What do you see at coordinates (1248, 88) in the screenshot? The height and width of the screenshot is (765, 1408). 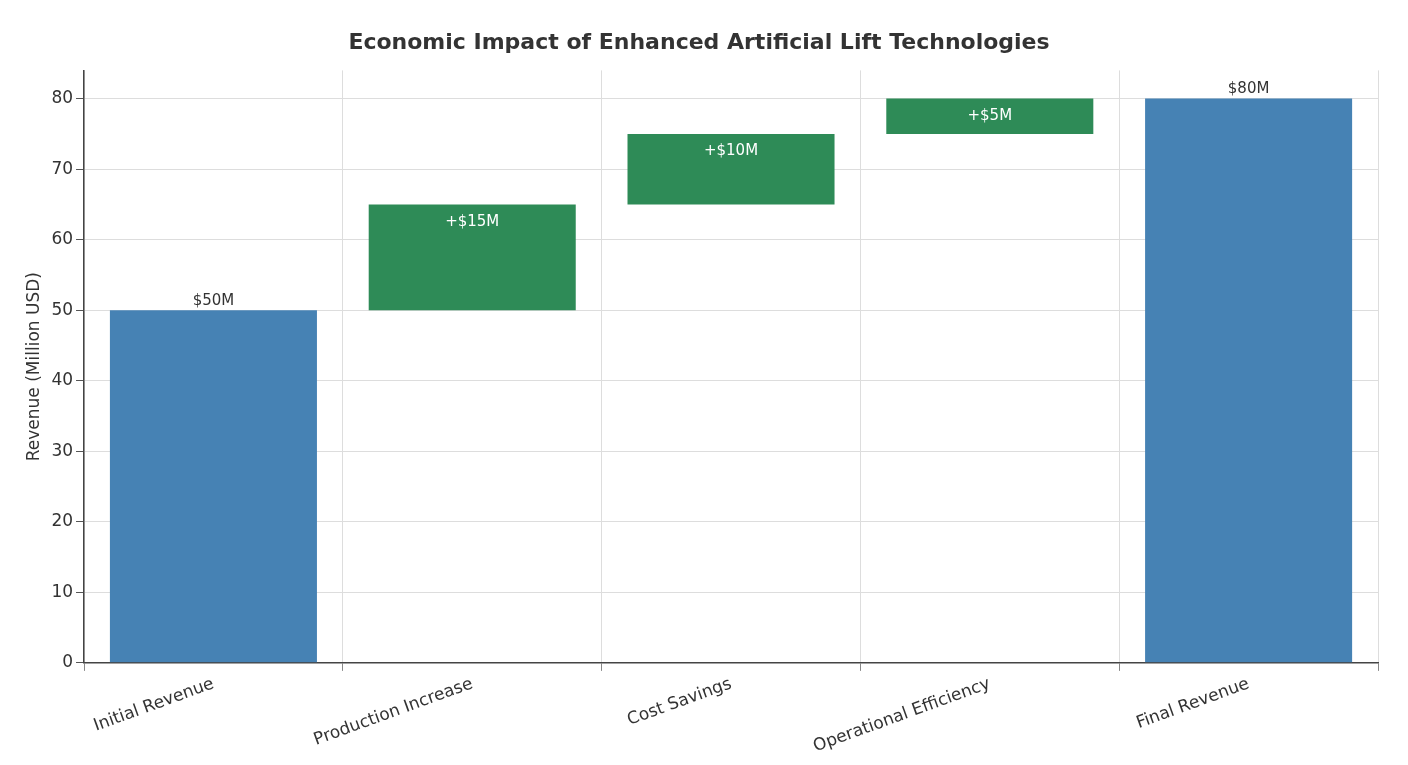 I see `data-label: $80M` at bounding box center [1248, 88].